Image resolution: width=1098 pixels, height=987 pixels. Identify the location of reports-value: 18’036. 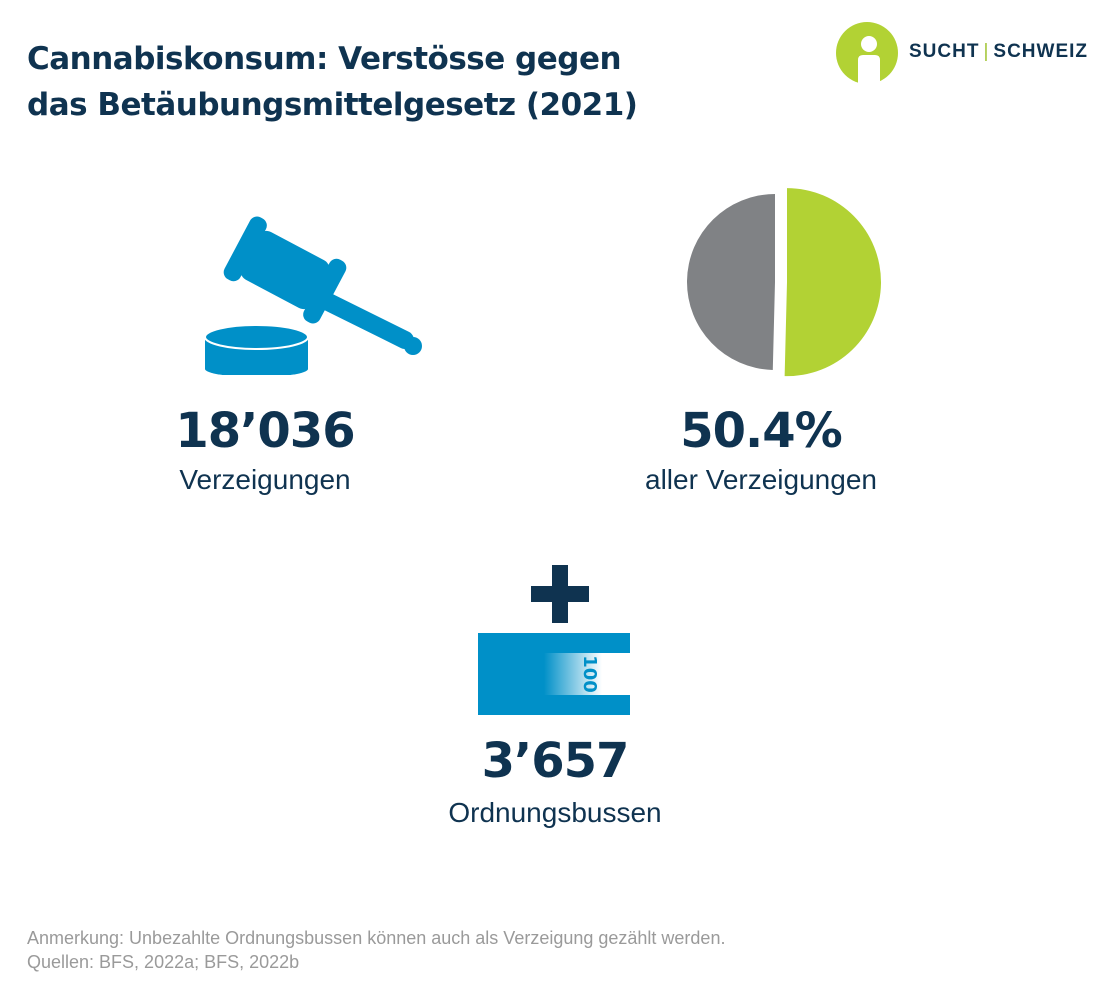
(265, 431).